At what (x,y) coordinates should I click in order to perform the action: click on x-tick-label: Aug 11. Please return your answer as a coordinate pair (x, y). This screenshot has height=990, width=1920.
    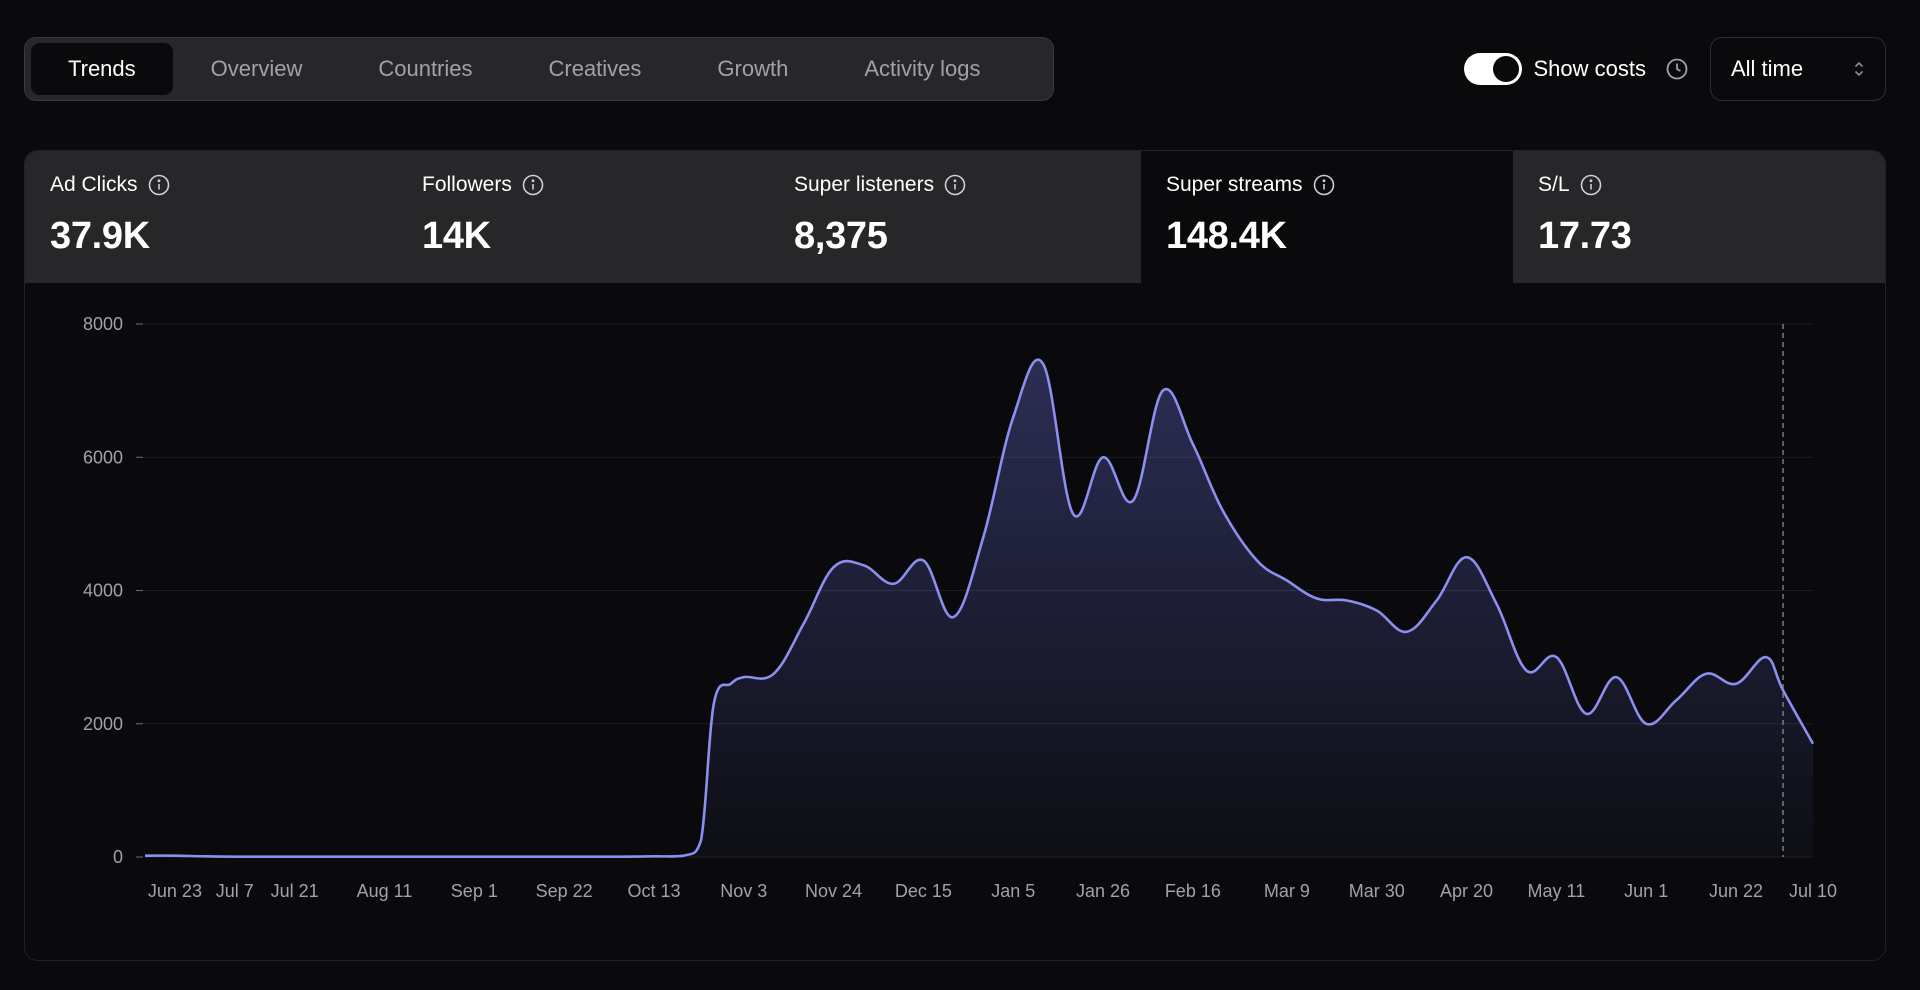
    Looking at the image, I should click on (385, 891).